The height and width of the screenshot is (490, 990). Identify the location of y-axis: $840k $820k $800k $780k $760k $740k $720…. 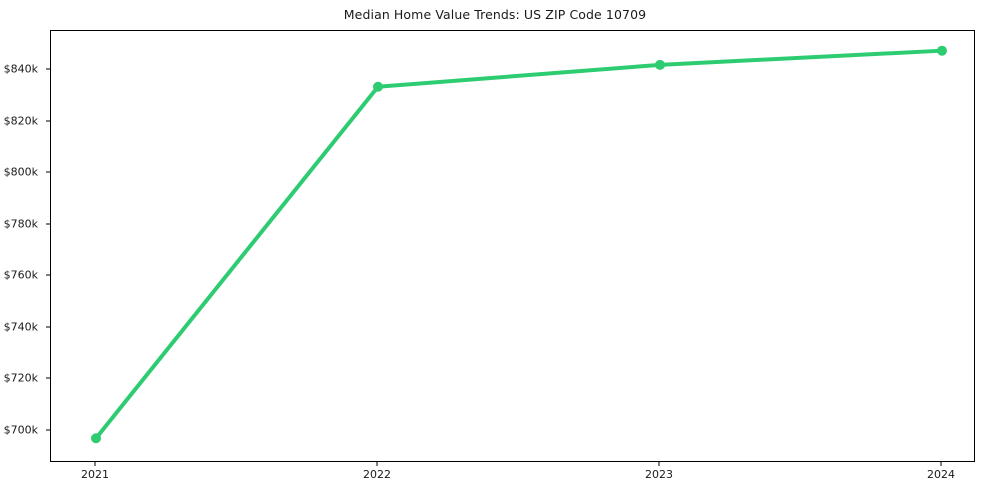
(25, 245).